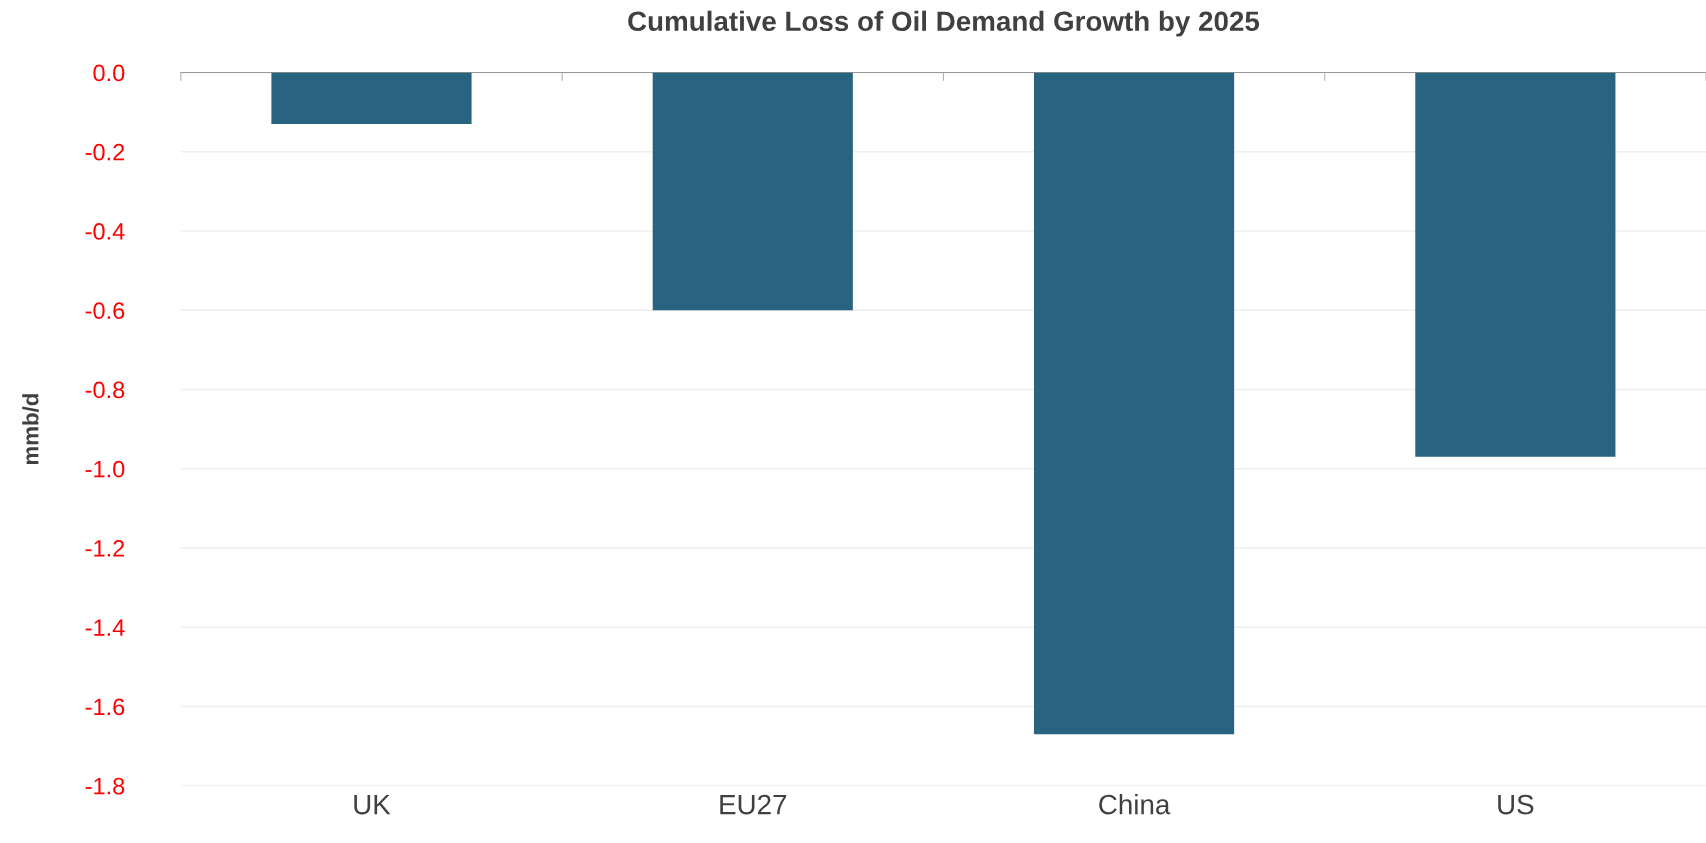 Image resolution: width=1706 pixels, height=843 pixels. I want to click on y-tick-label: -0.6, so click(105, 311).